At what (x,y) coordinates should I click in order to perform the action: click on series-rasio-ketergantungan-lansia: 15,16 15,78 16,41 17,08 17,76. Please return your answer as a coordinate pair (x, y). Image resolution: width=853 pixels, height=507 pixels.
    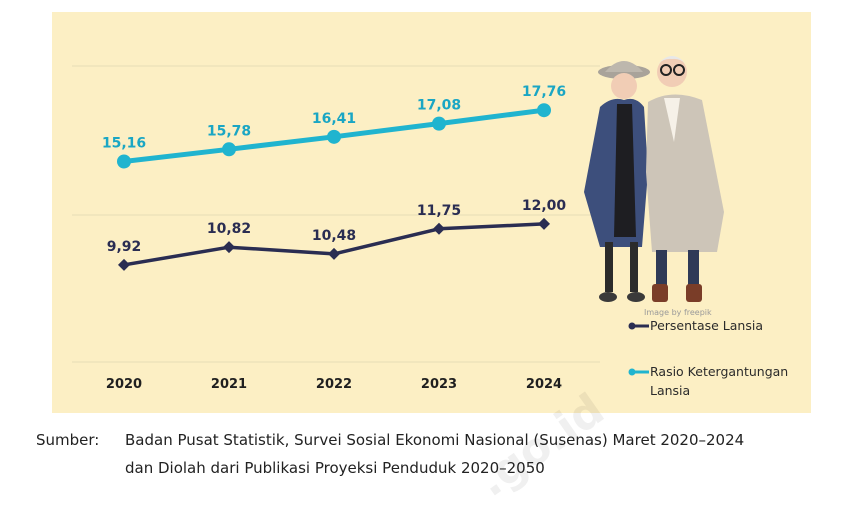
    Looking at the image, I should click on (334, 126).